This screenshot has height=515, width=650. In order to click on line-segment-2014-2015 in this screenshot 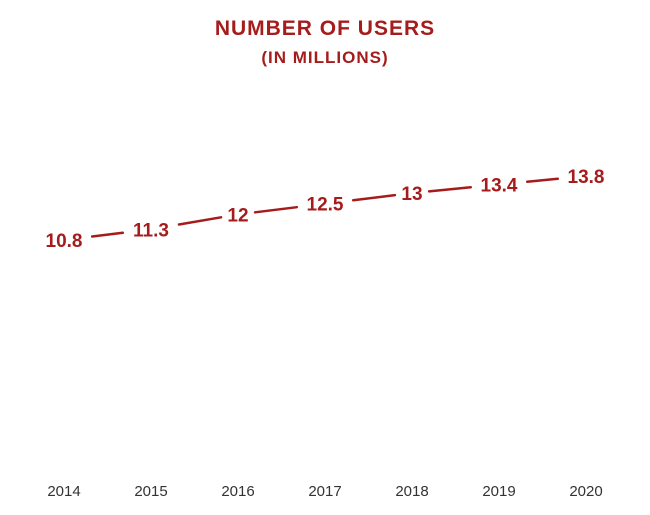, I will do `click(107, 234)`.